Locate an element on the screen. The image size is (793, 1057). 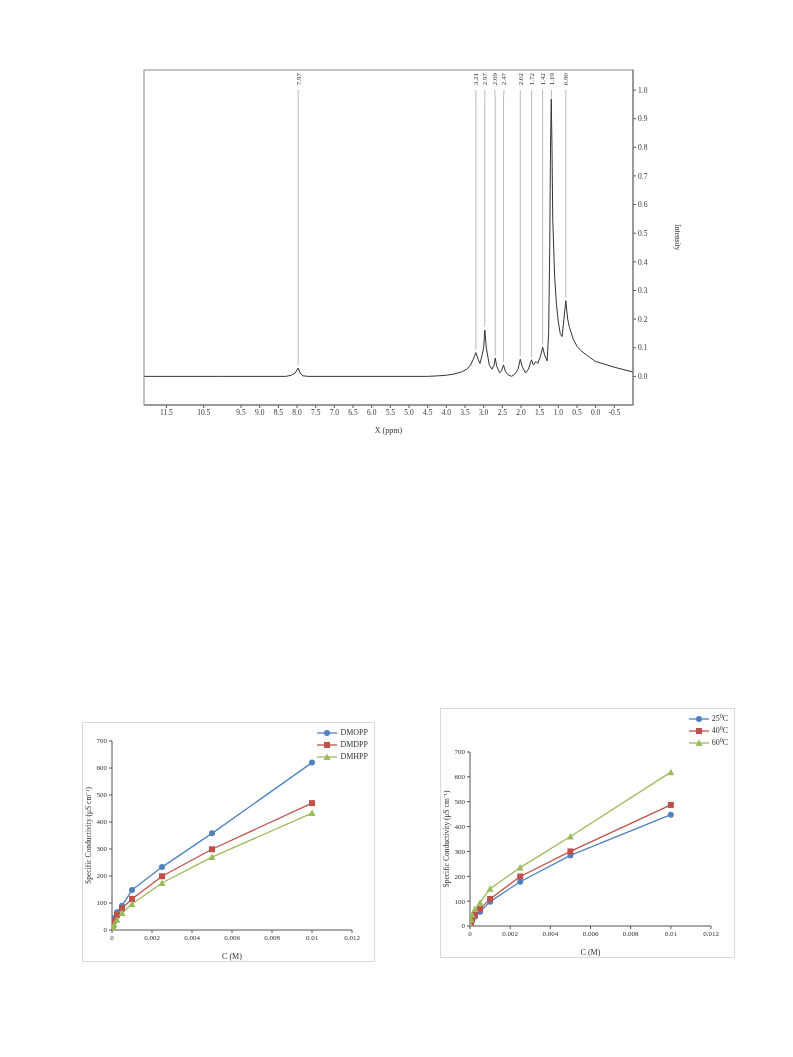
legend-label: DMOPP is located at coordinates (354, 732).